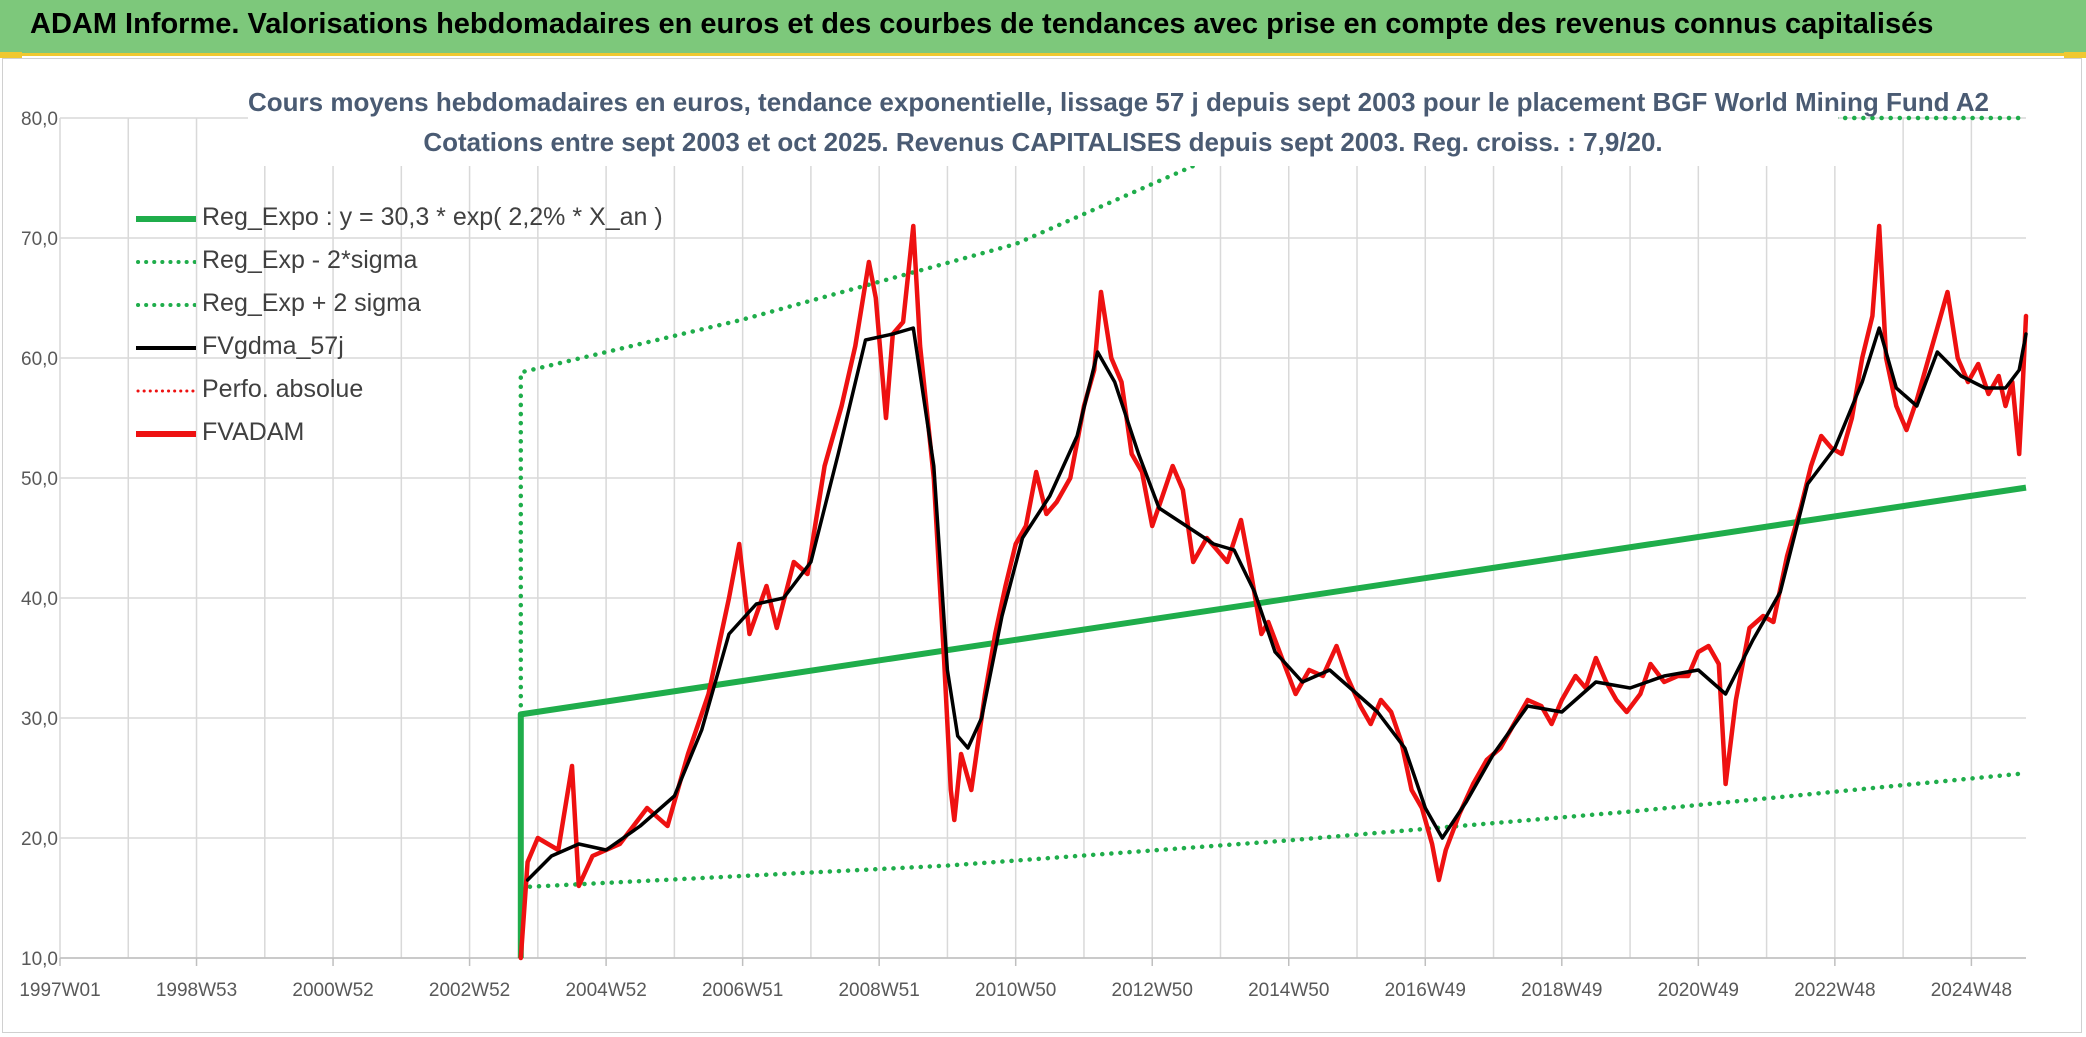  What do you see at coordinates (39, 719) in the screenshot?
I see `y-tick-label: 30,0` at bounding box center [39, 719].